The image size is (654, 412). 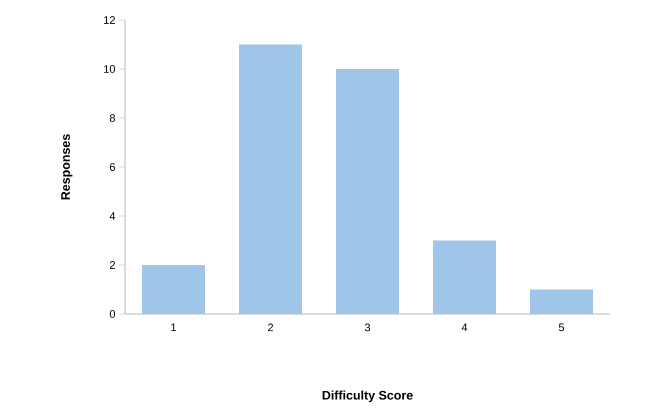 I want to click on x-tick-label: 5, so click(x=561, y=328).